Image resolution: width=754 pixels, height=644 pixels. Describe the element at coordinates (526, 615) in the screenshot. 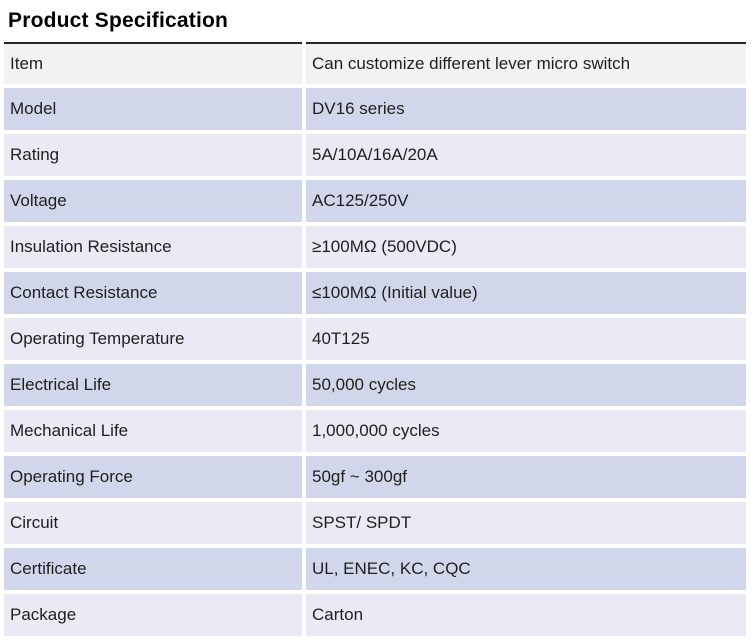

I see `spec-value: Carton` at that location.